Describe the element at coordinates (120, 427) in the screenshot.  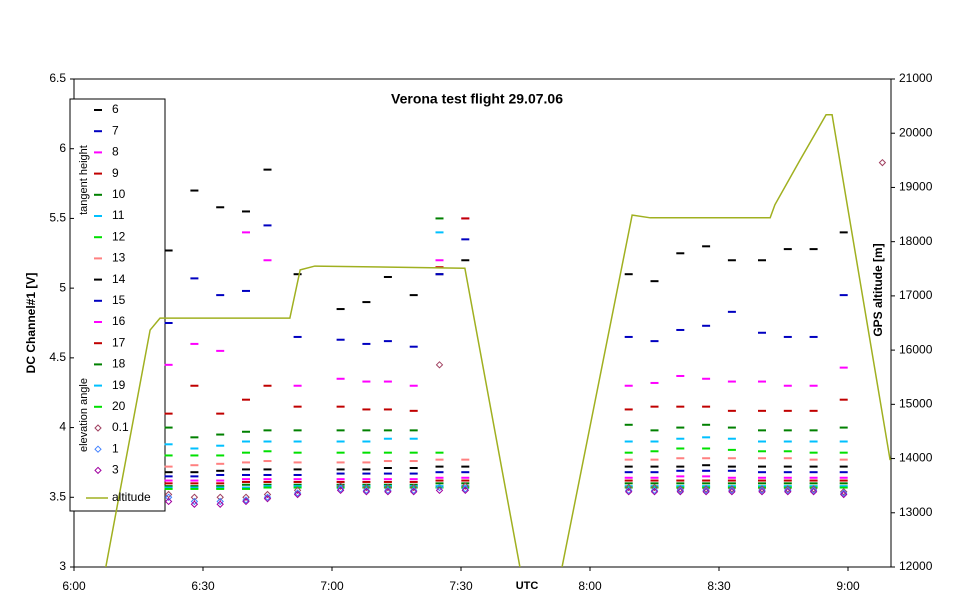
I see `legend-label: 0.1` at that location.